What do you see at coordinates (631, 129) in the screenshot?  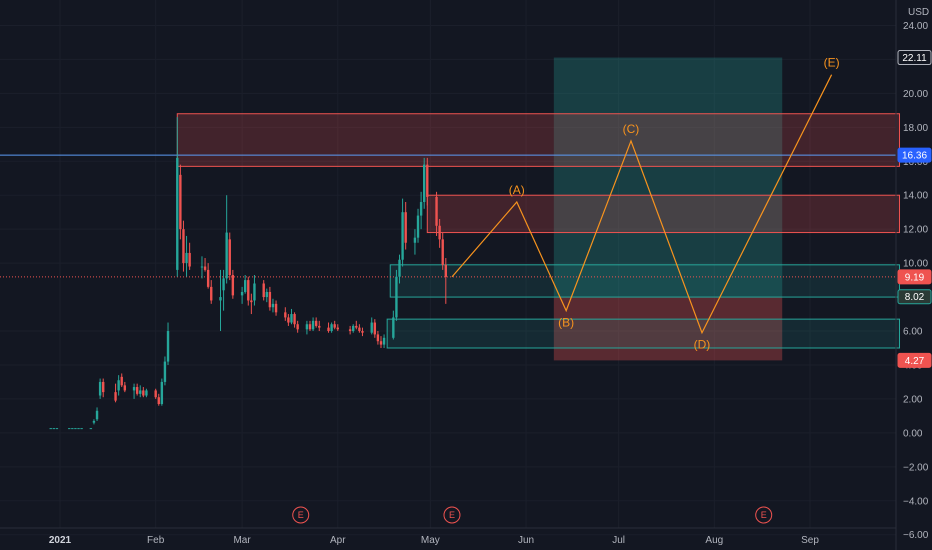 I see `wave-label: (C)` at bounding box center [631, 129].